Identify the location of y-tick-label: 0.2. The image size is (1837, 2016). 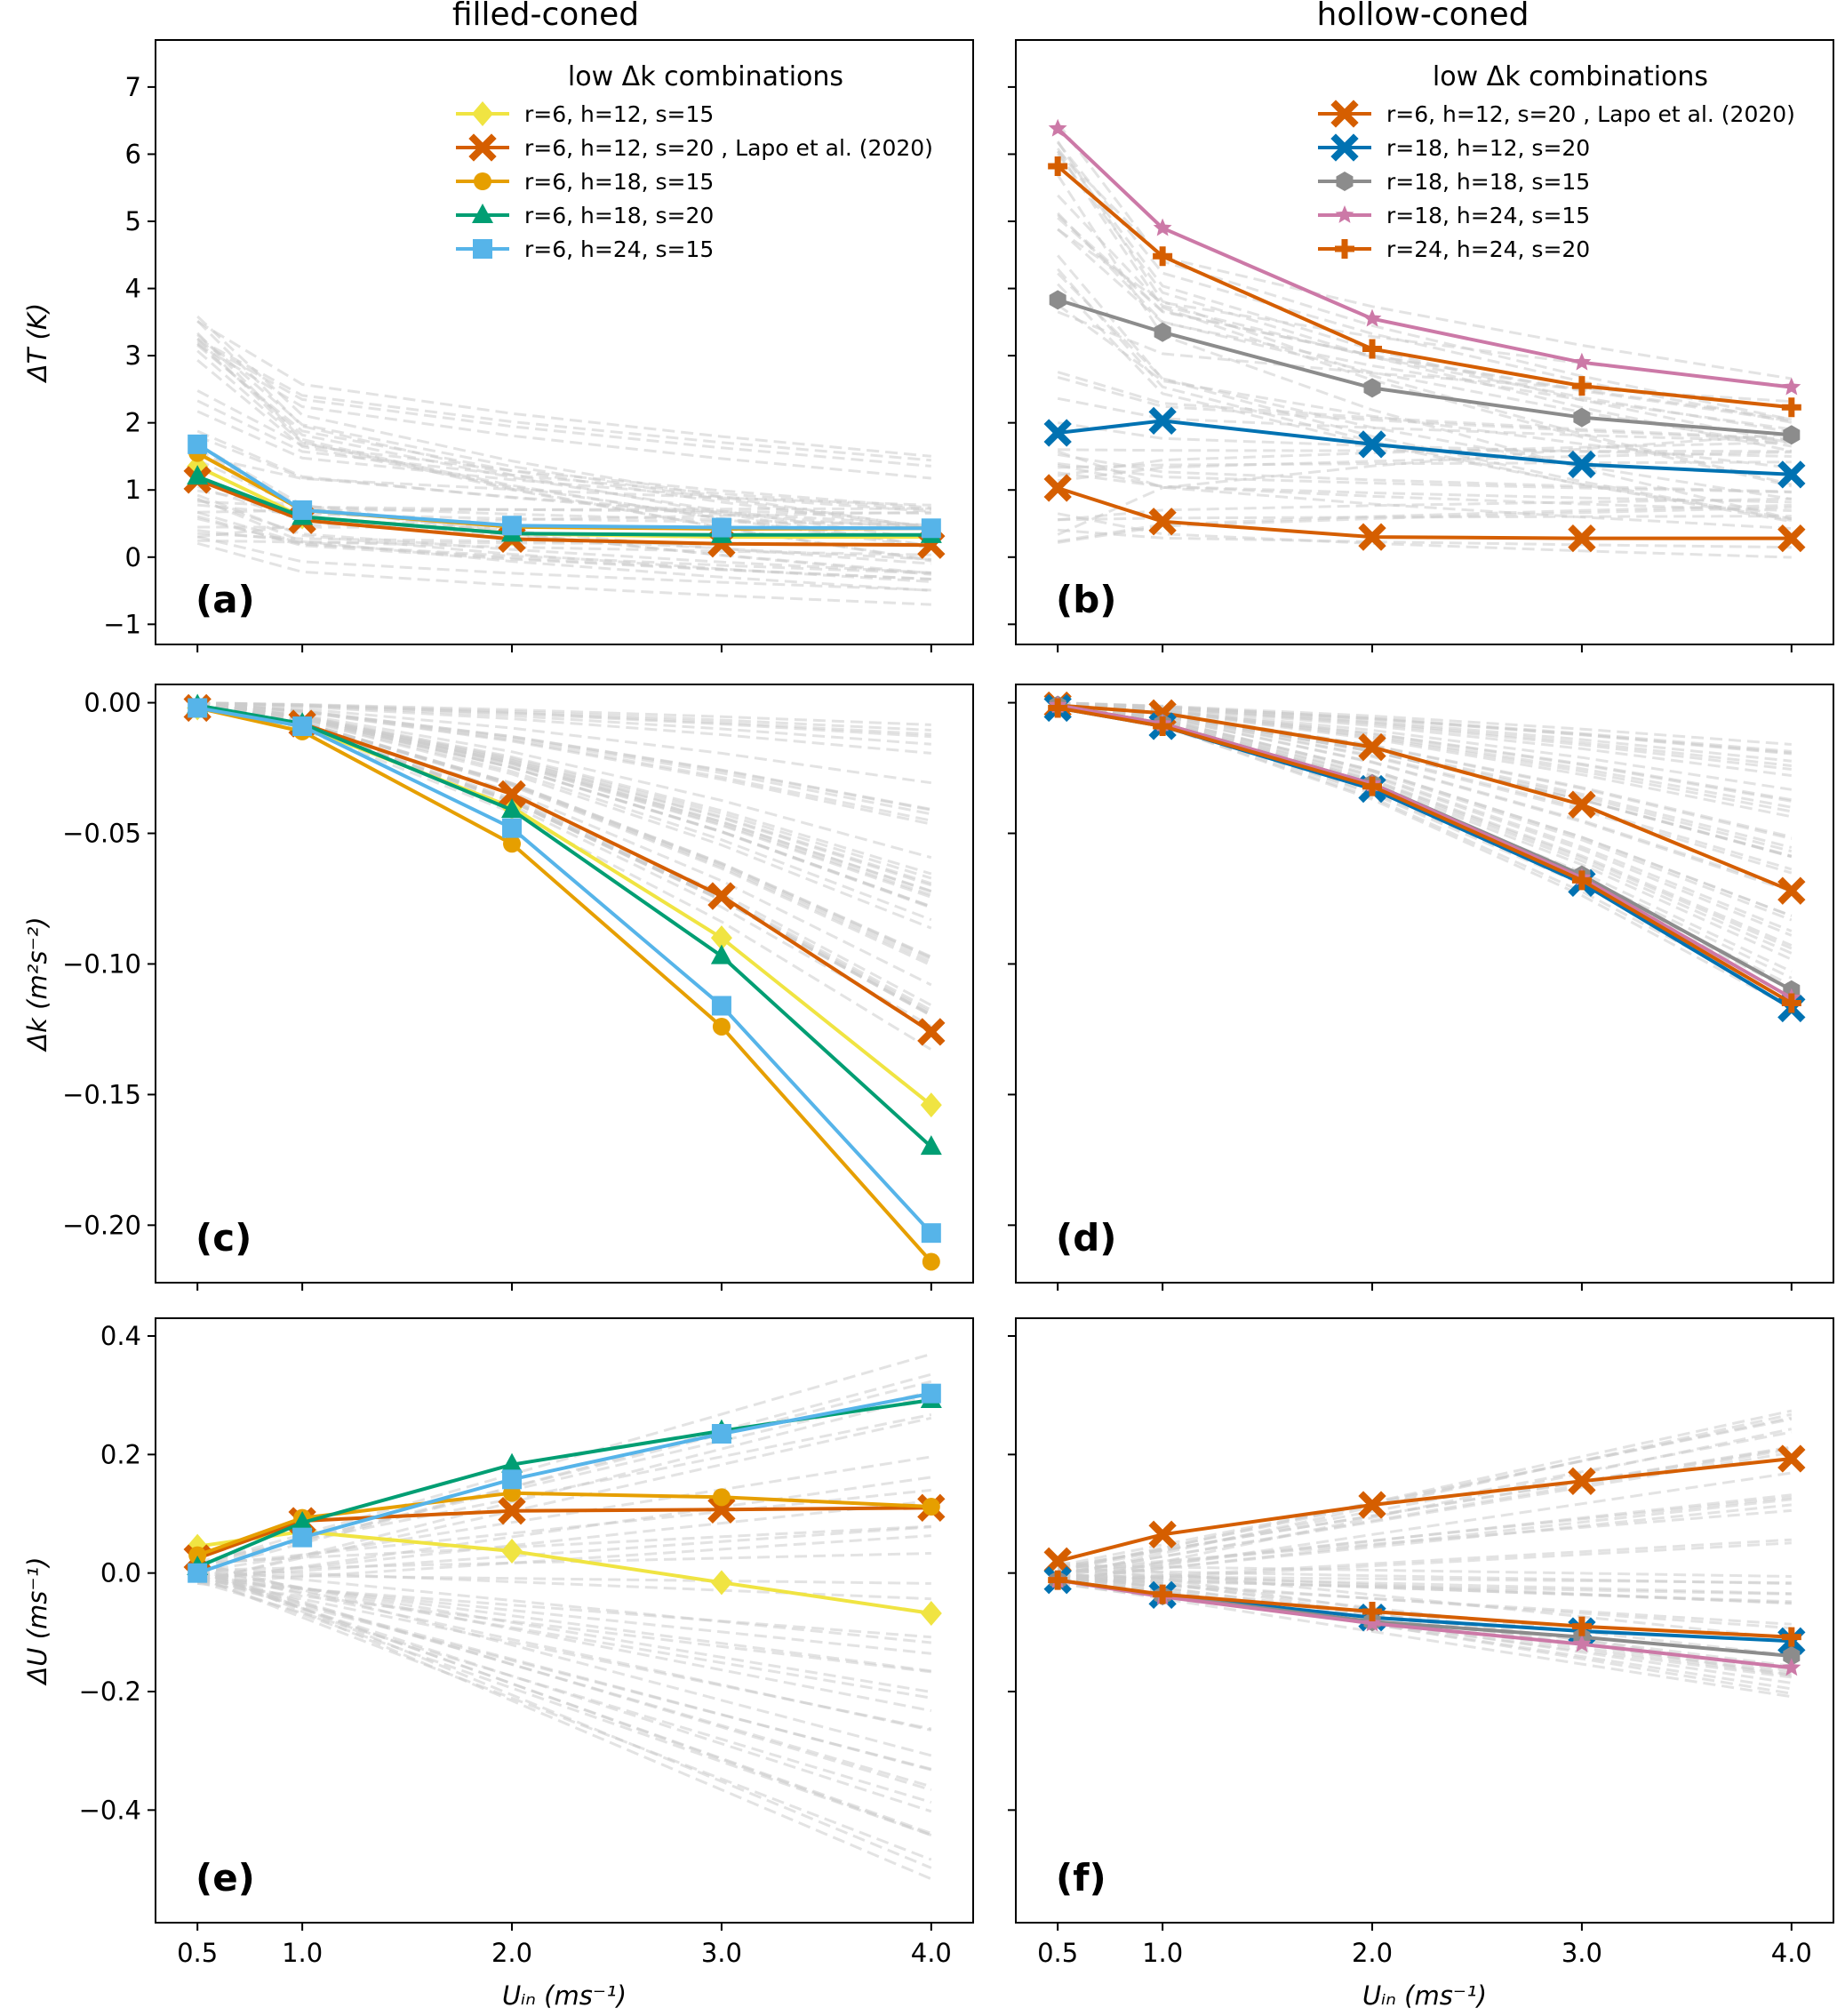
(120, 1454).